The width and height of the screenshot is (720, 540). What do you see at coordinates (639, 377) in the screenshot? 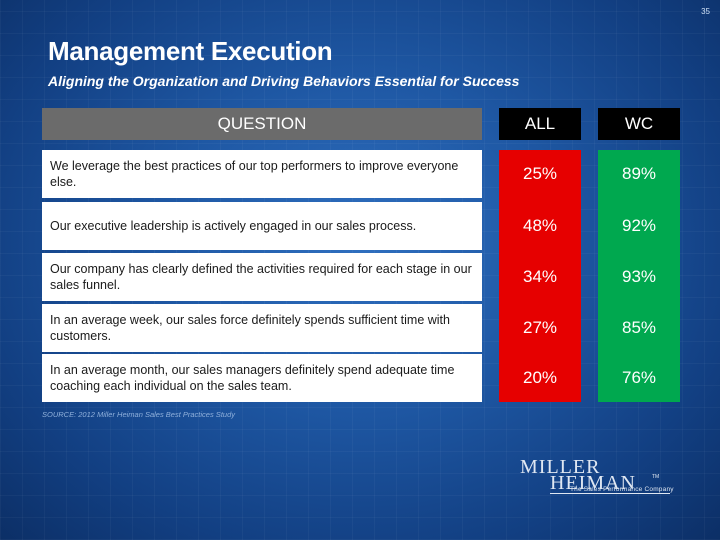
I see `wc-value: 76%` at bounding box center [639, 377].